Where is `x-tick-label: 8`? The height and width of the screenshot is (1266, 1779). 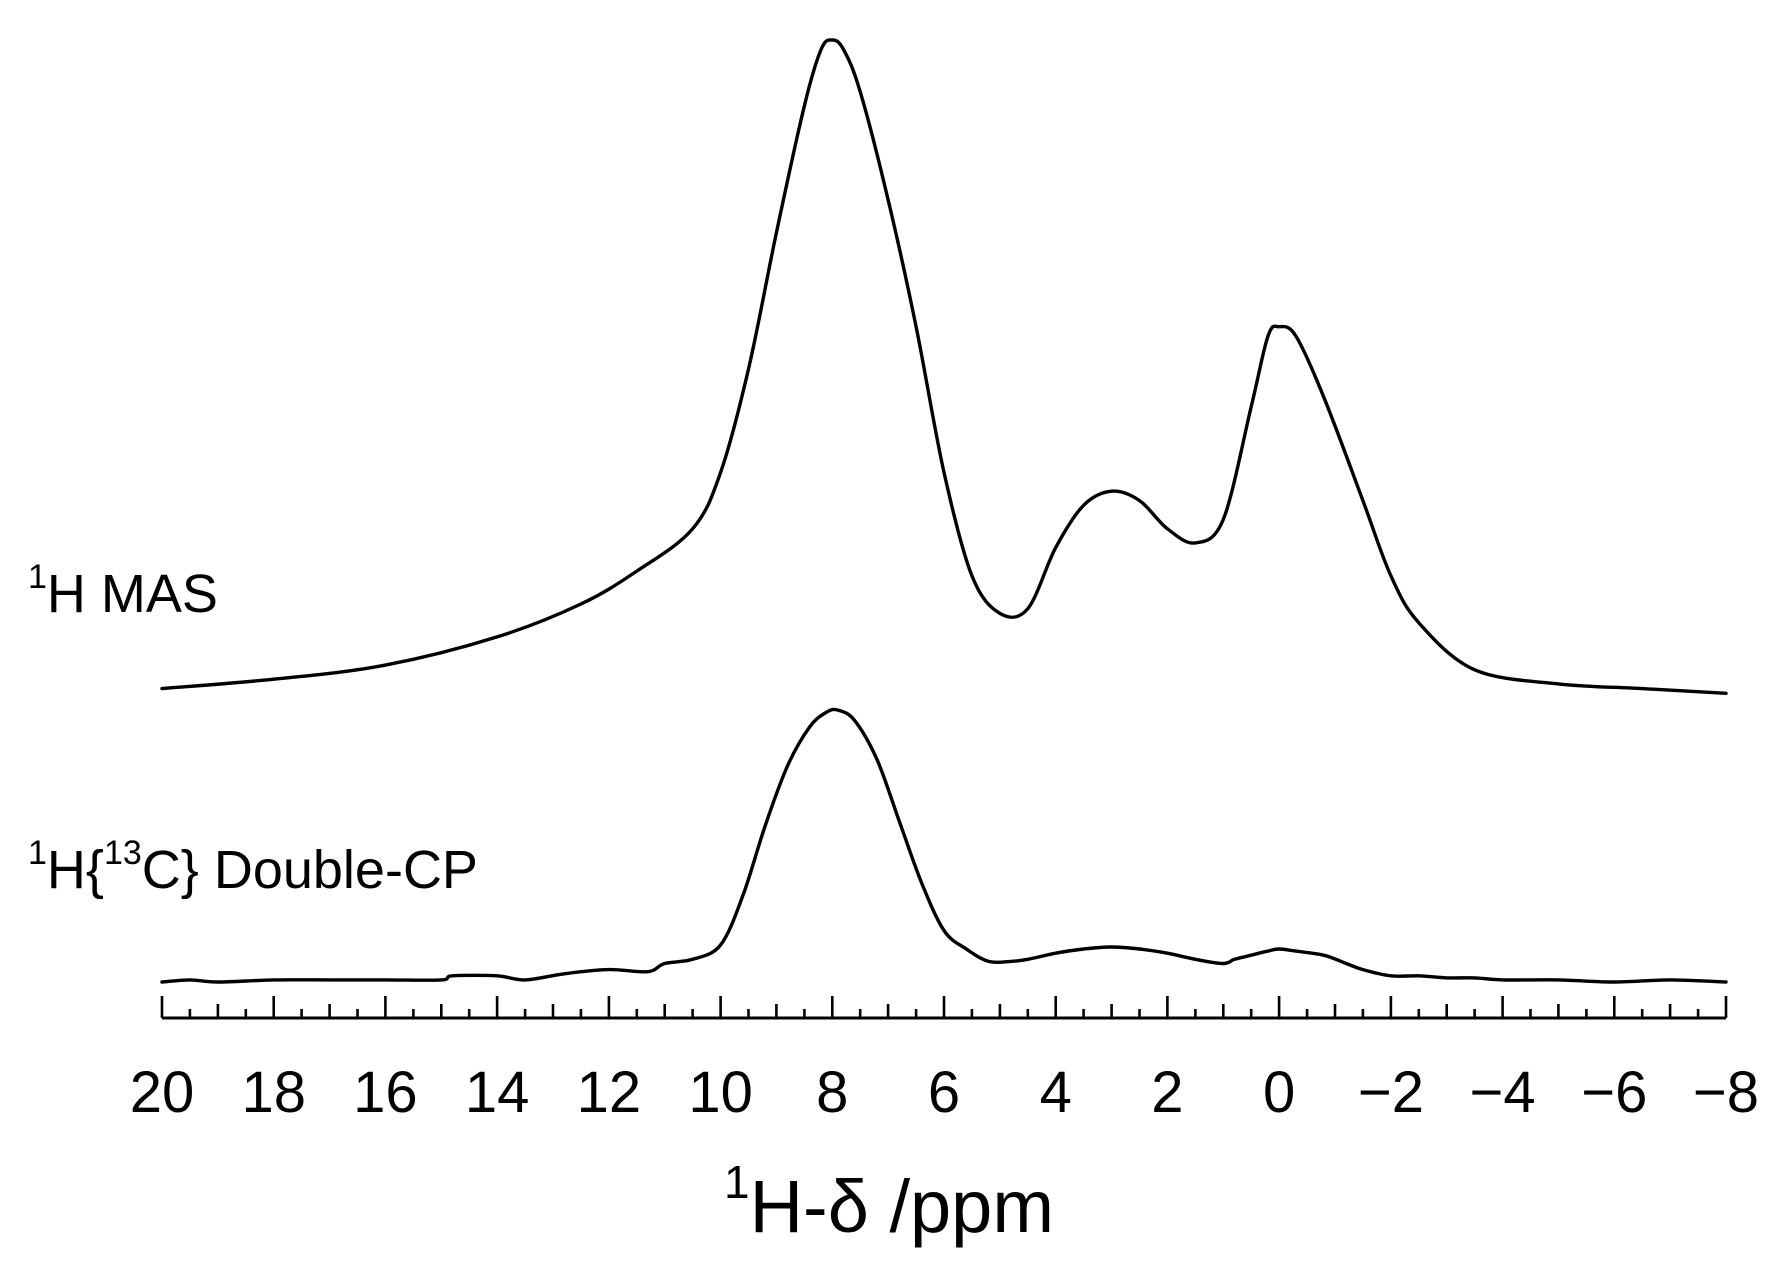 x-tick-label: 8 is located at coordinates (832, 1092).